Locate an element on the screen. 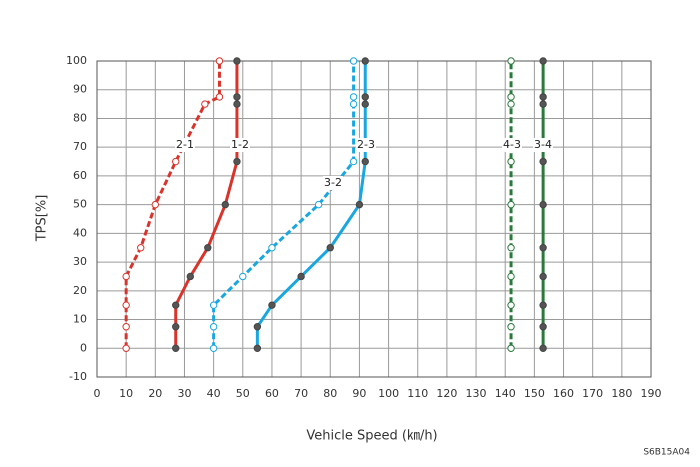 This screenshot has width=700, height=467. x-tick-label: 130 is located at coordinates (476, 393).